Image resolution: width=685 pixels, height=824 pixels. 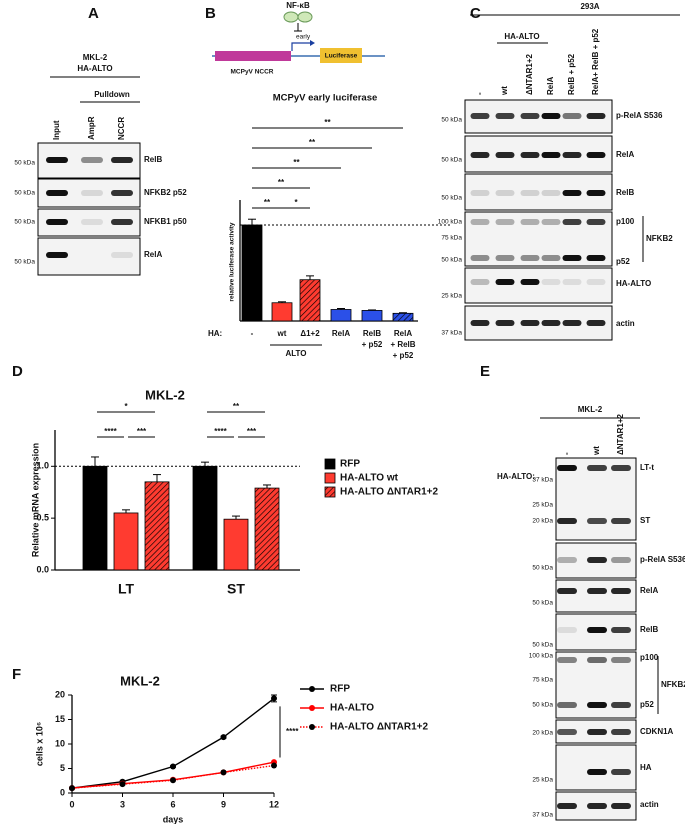 What do you see at coordinates (623, 261) in the screenshot?
I see `row-label: p52` at bounding box center [623, 261].